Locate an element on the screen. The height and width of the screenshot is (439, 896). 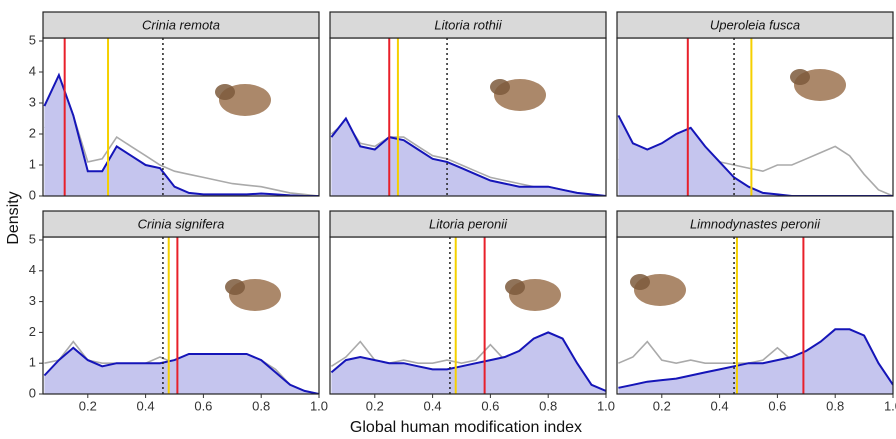
strip-label: Litoria rothii is located at coordinates (468, 24).